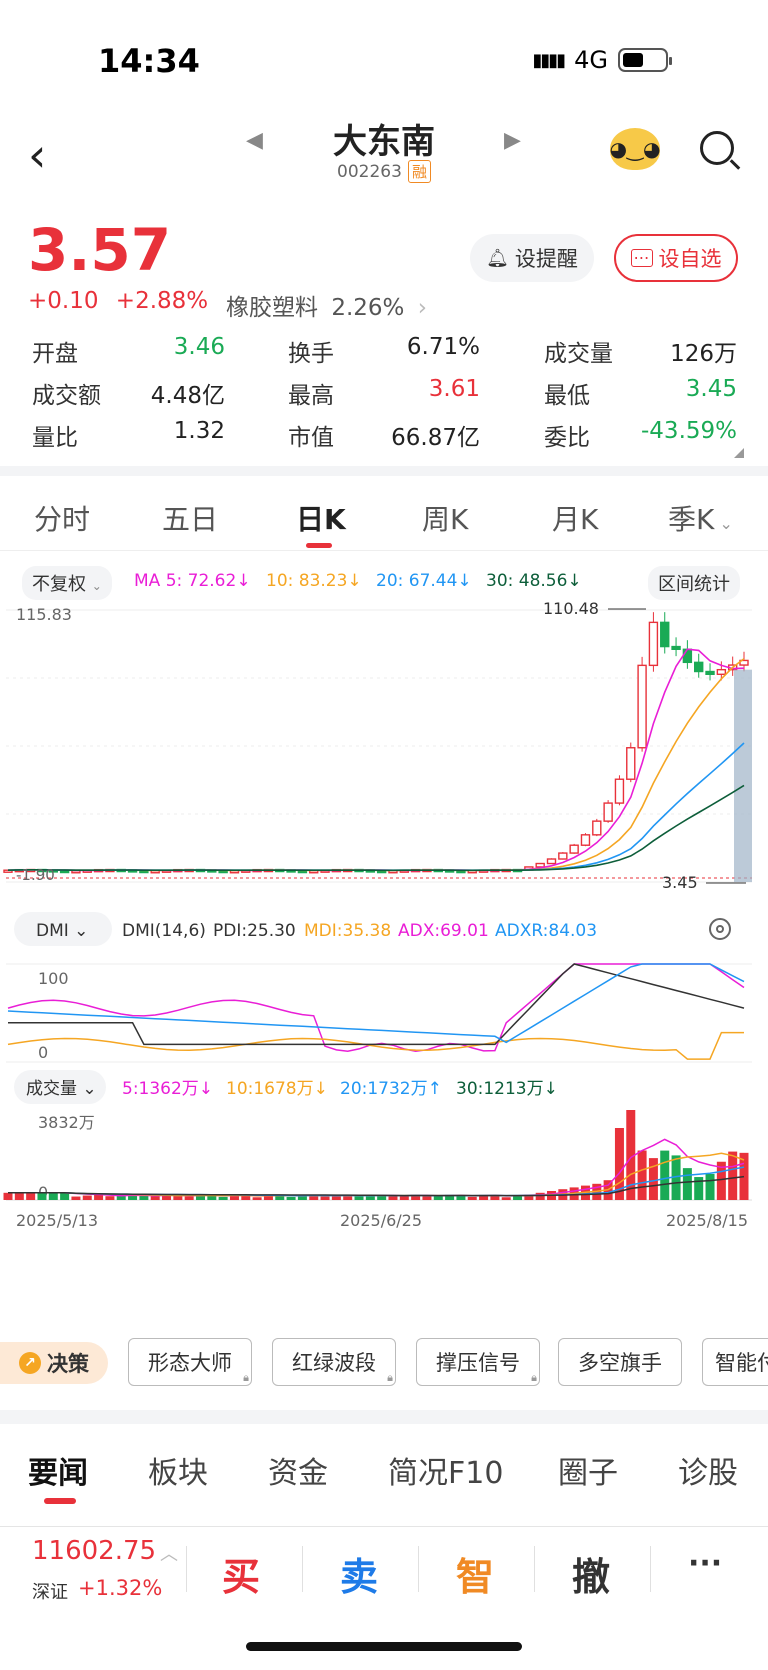 The image size is (768, 1670). I want to click on set-alert-button: 🔔︎ 设提醒, so click(532, 258).